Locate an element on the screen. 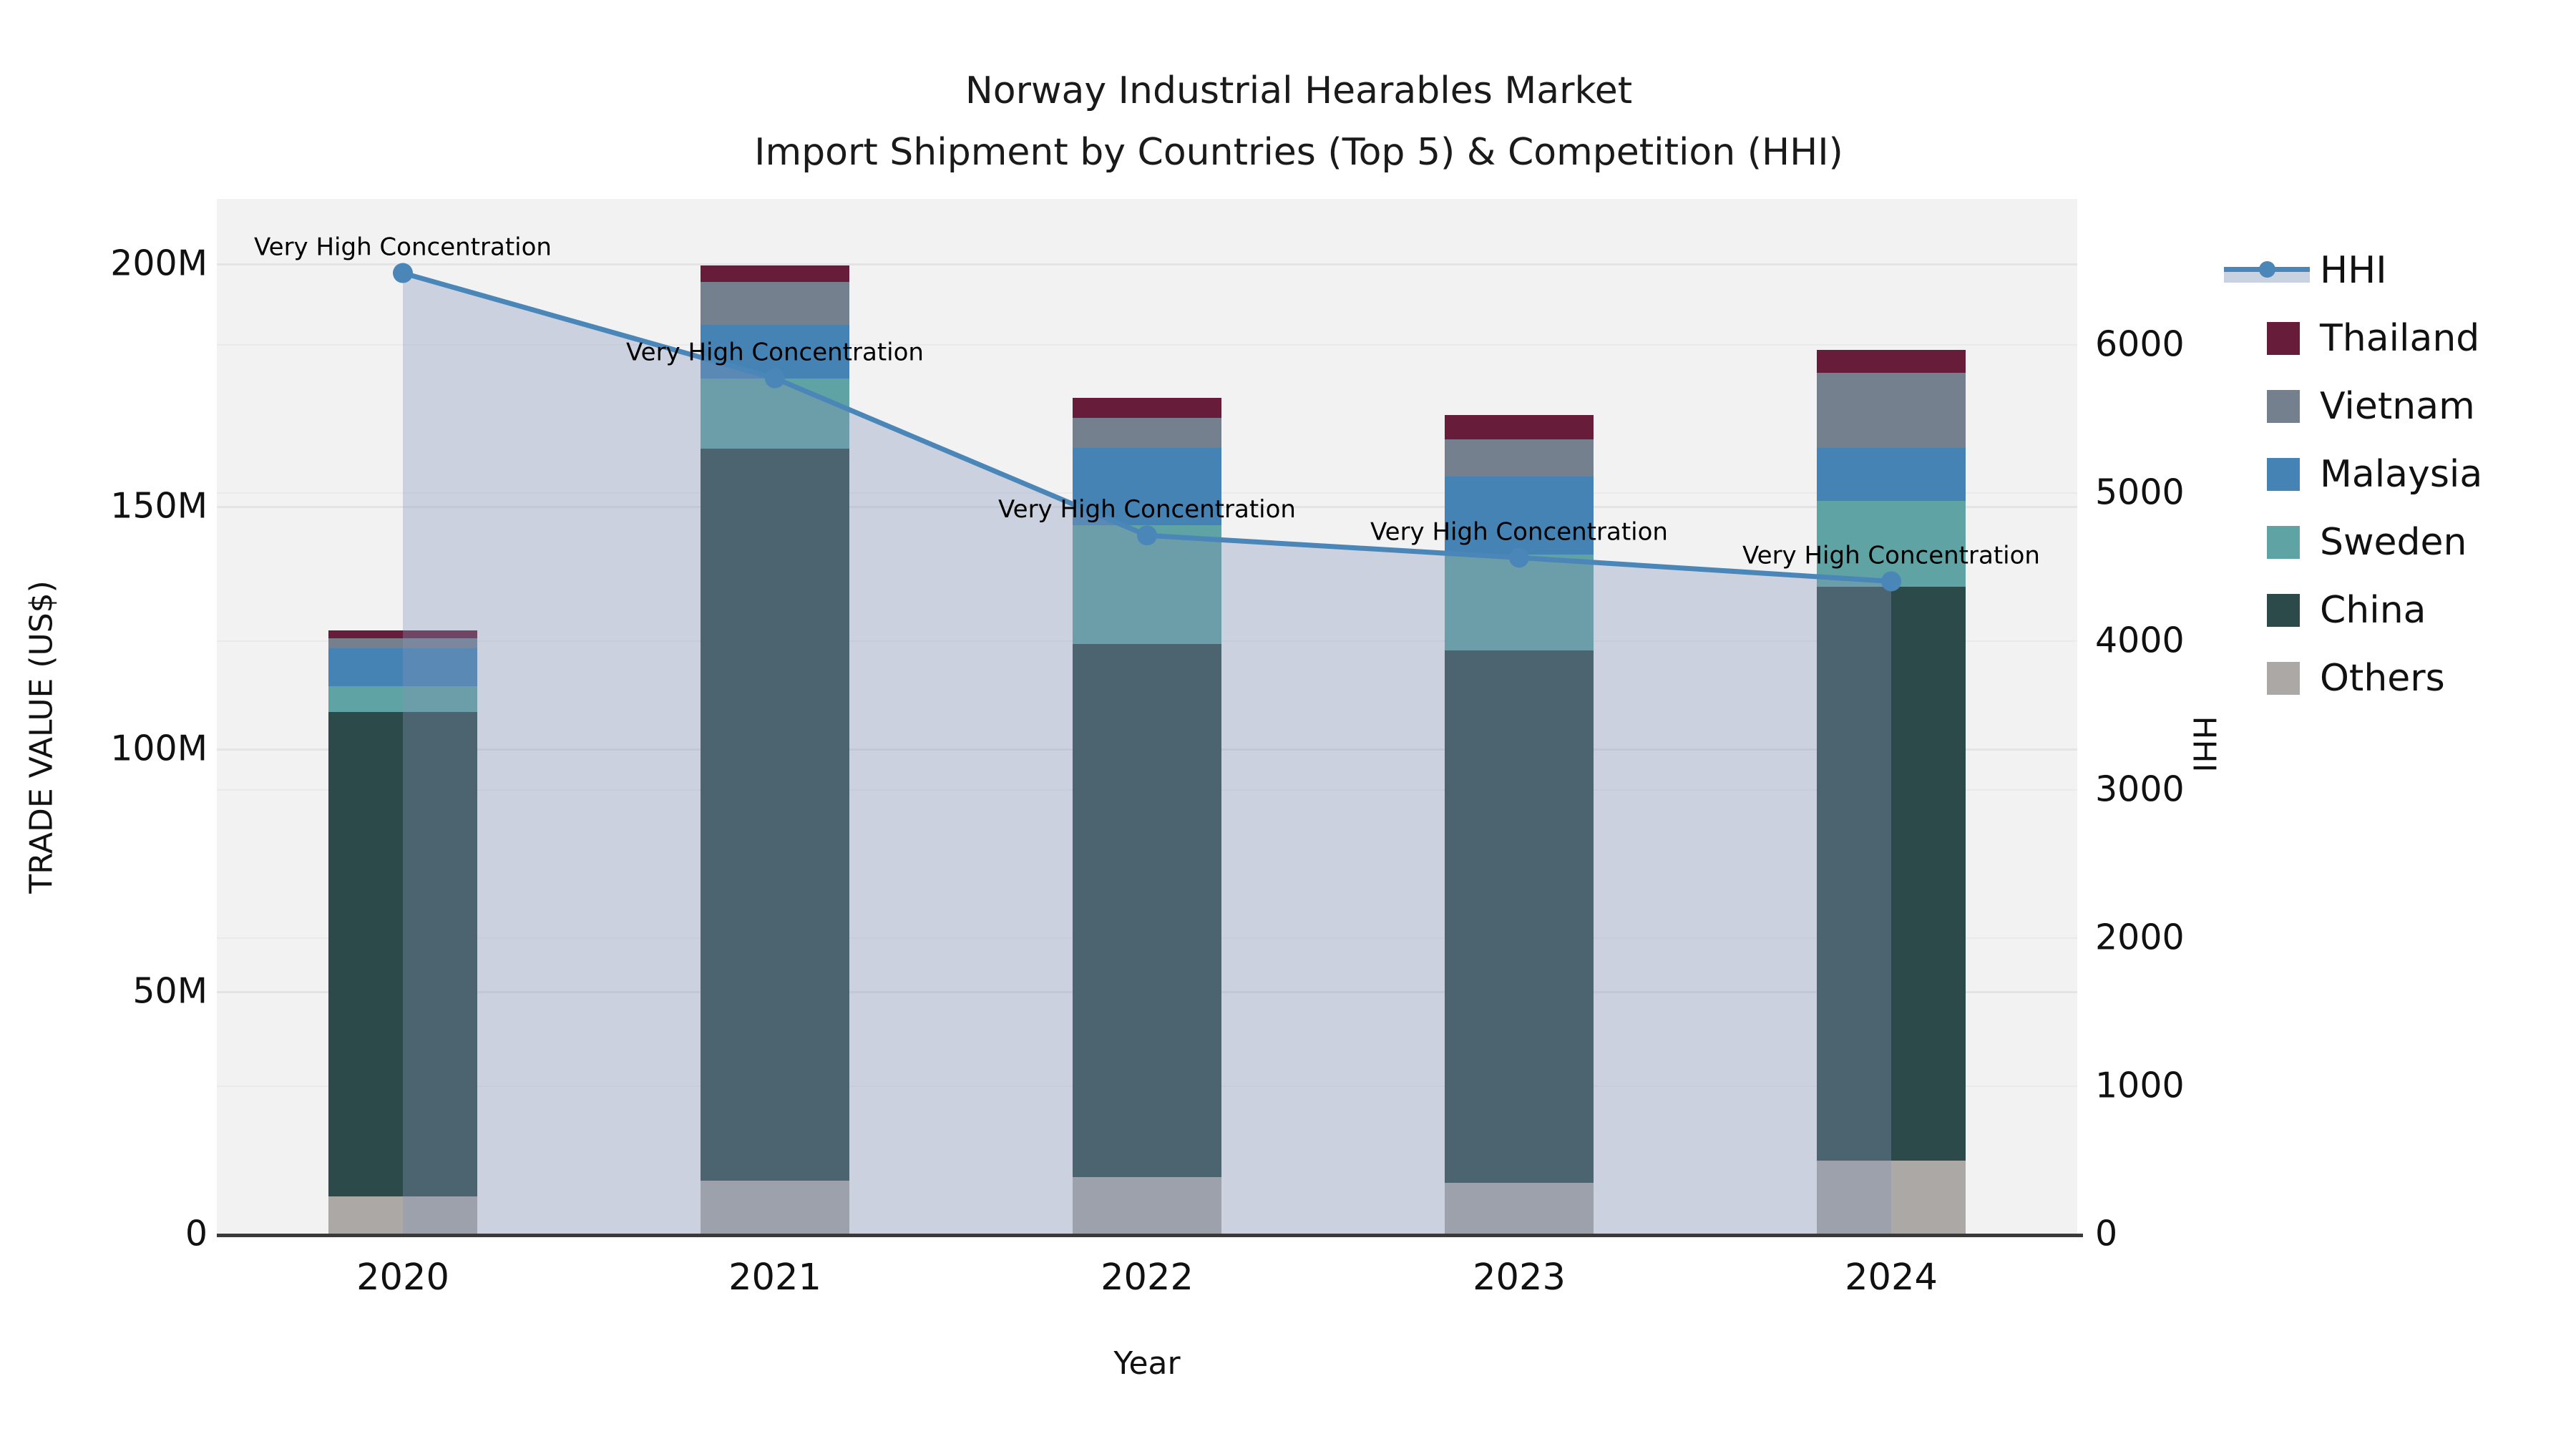 This screenshot has width=2576, height=1449. annotation-2023: Very High Concentration is located at coordinates (1519, 531).